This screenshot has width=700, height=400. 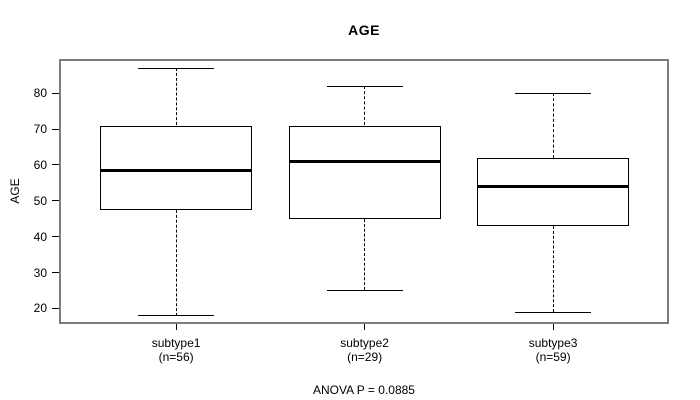 What do you see at coordinates (364, 343) in the screenshot?
I see `x-group-label: subtype2` at bounding box center [364, 343].